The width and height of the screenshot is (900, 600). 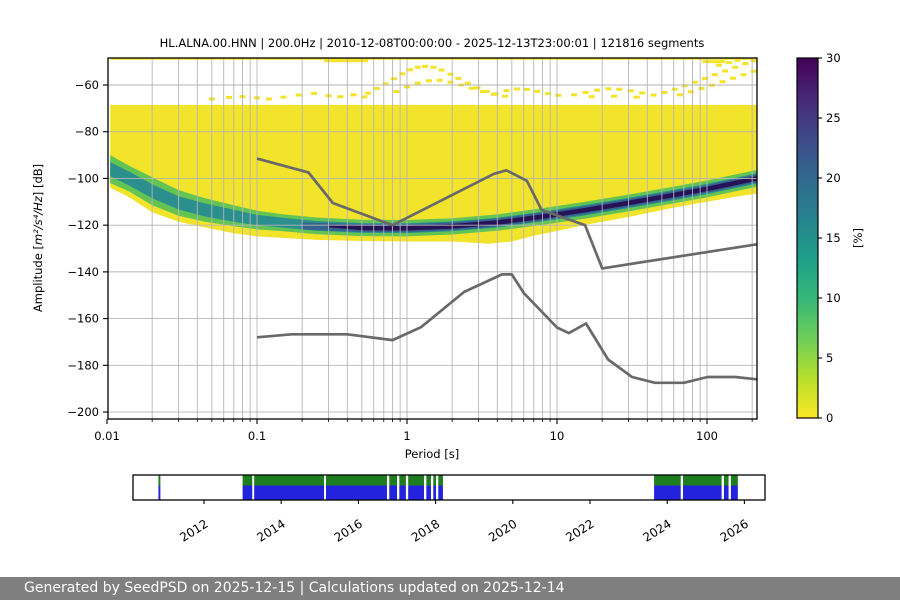 I want to click on y-axis-label-pre: Amplitude [, so click(x=38, y=278).